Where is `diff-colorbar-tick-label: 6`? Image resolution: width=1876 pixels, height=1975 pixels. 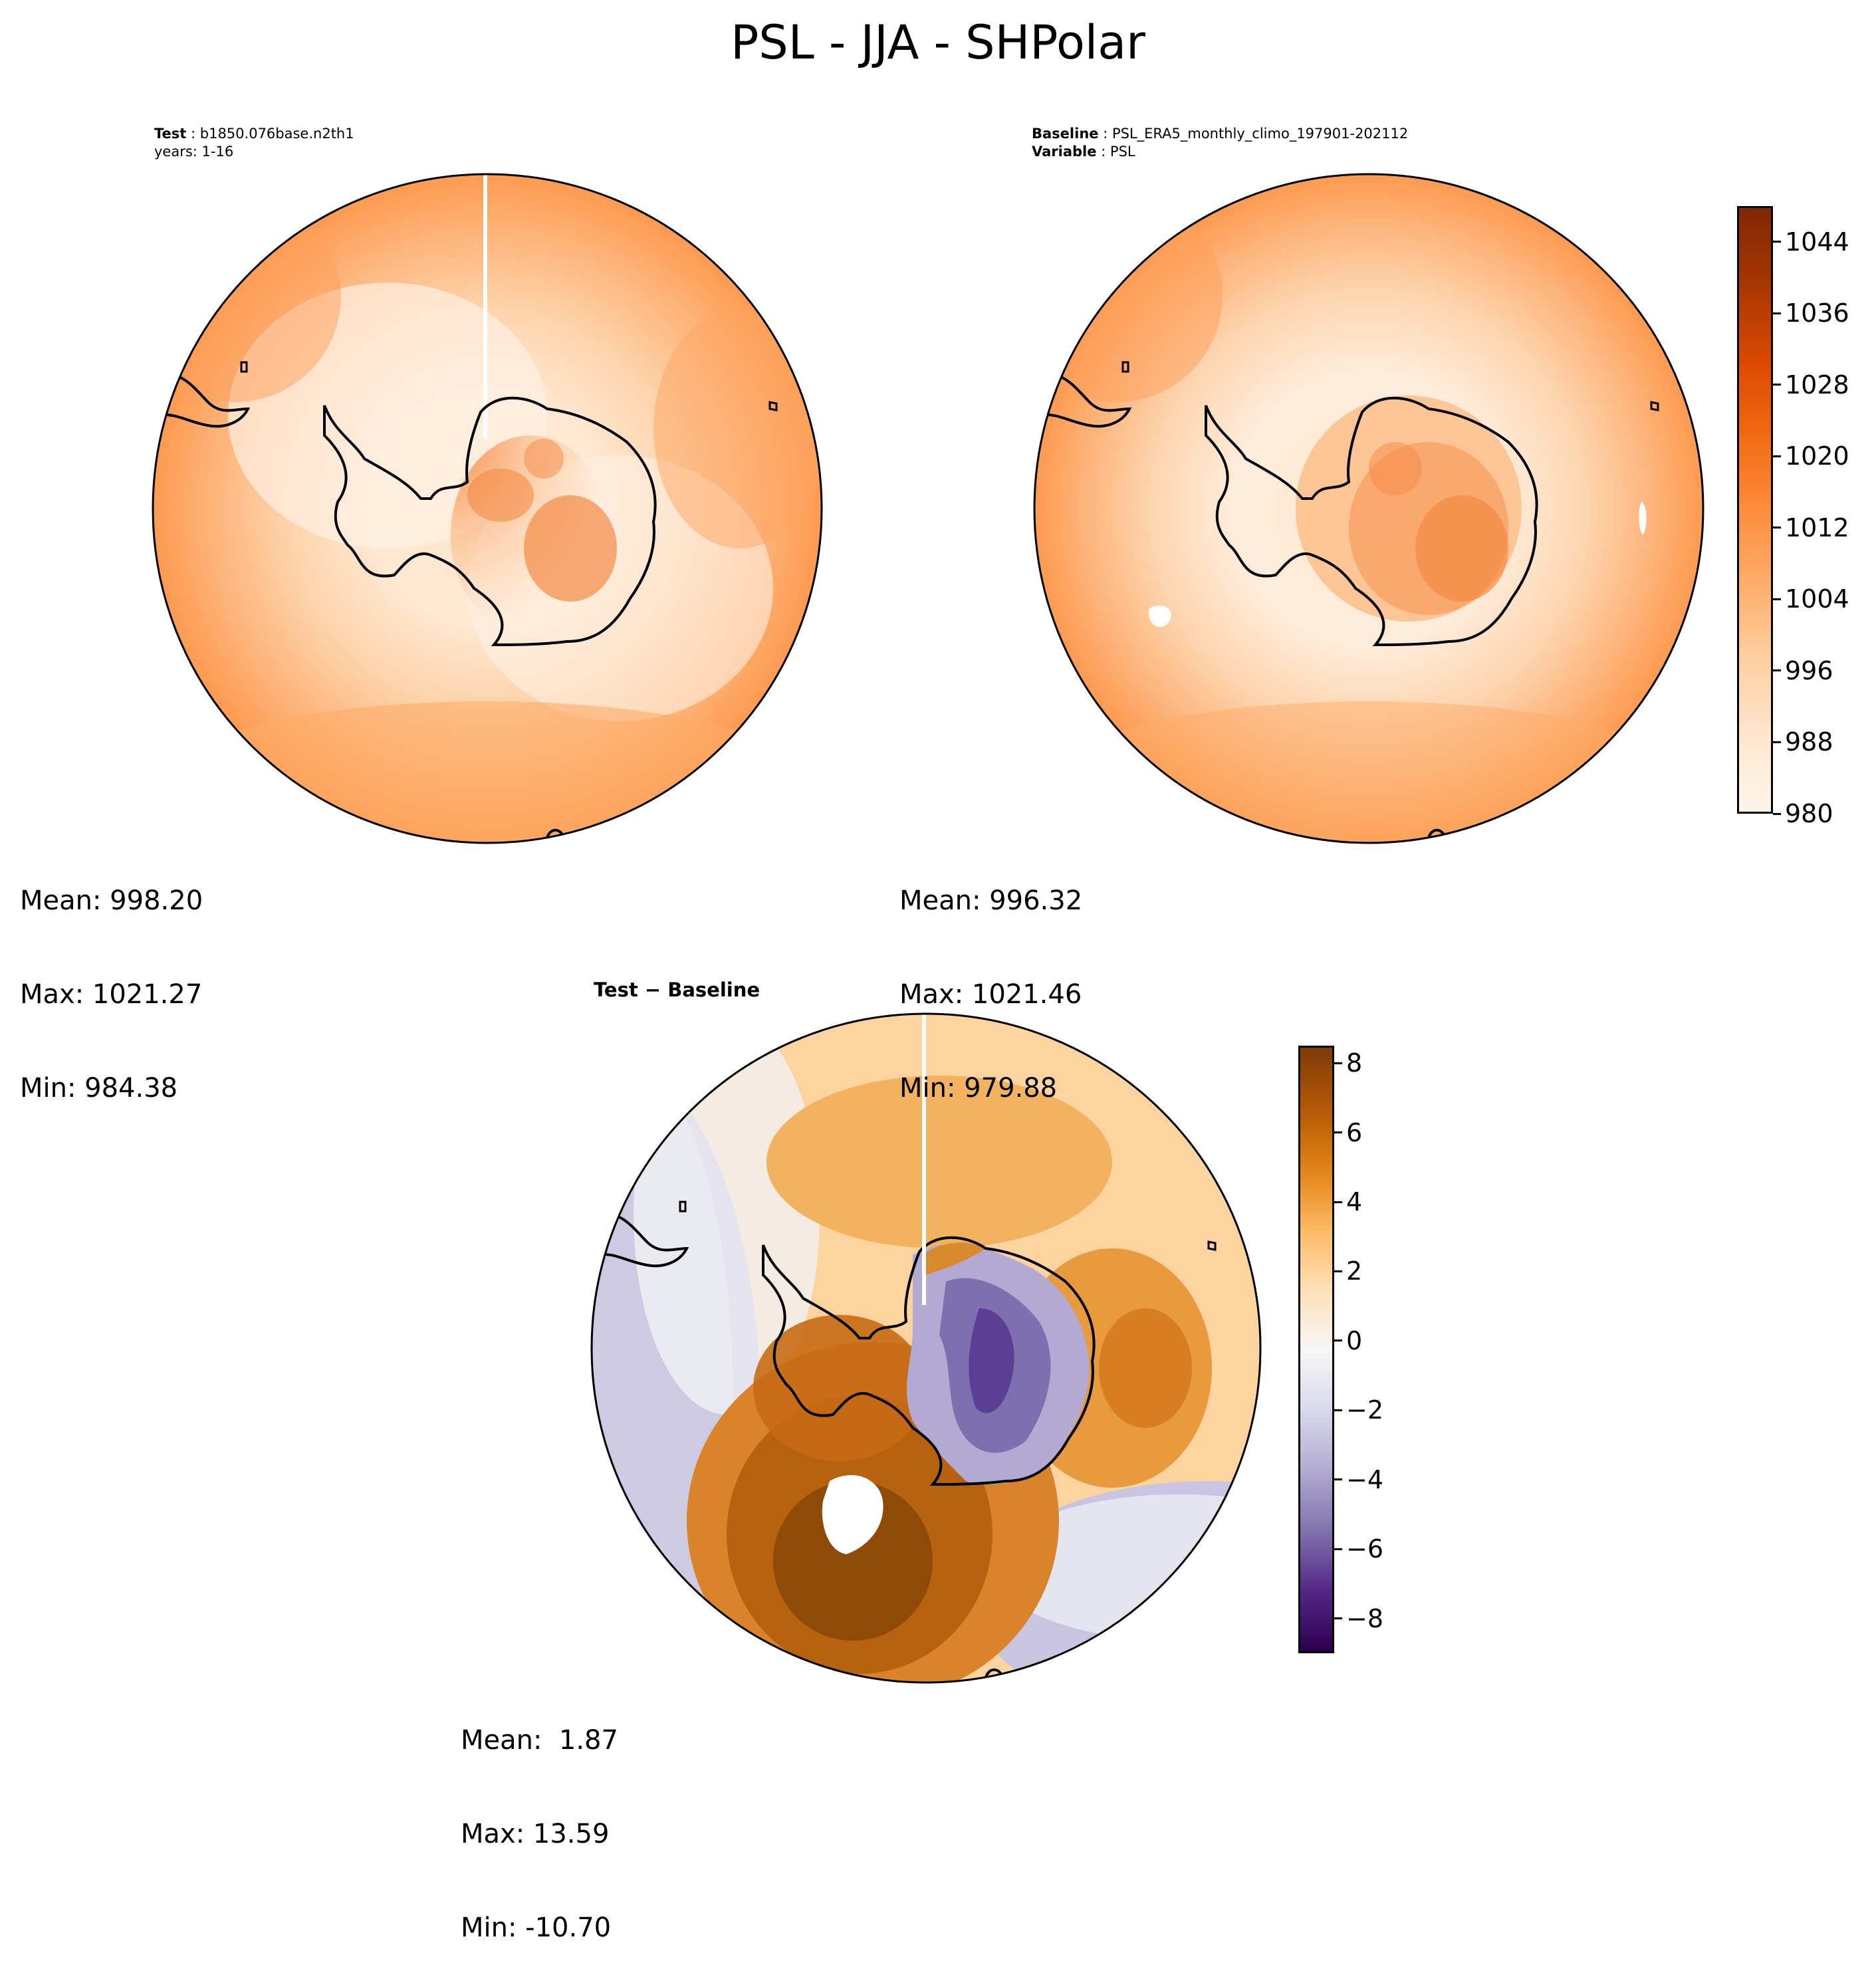 diff-colorbar-tick-label: 6 is located at coordinates (1354, 1132).